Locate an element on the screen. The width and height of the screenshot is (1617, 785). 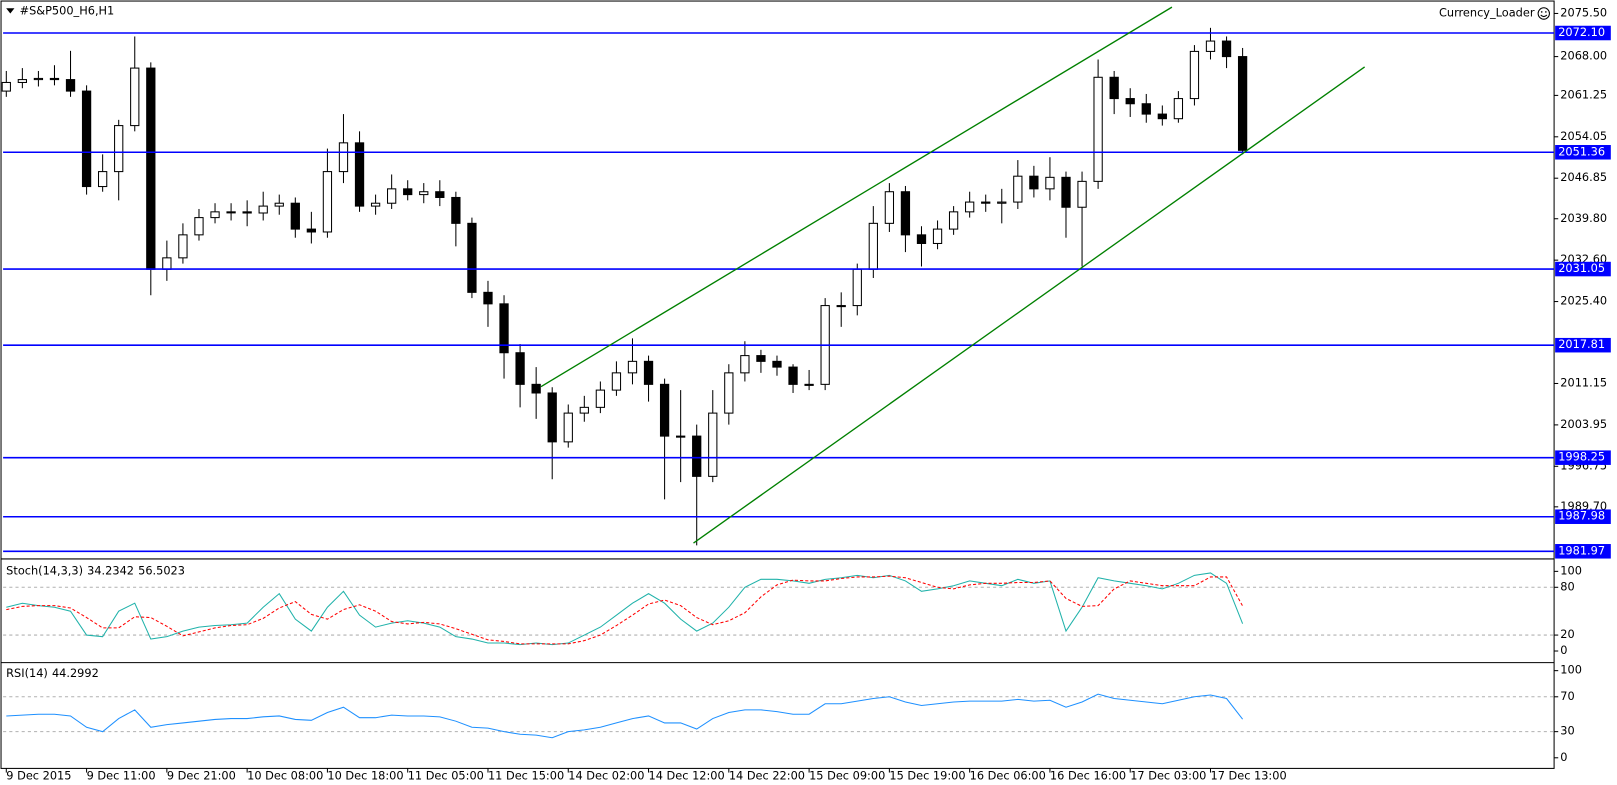
menu-arrow is located at coordinates (10, 11).